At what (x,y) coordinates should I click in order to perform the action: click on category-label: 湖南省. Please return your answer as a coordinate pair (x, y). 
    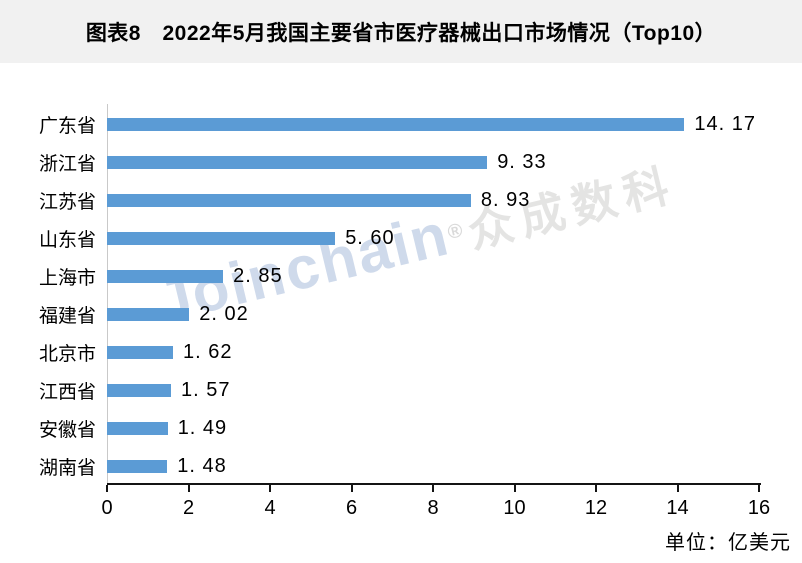
    Looking at the image, I should click on (67, 468).